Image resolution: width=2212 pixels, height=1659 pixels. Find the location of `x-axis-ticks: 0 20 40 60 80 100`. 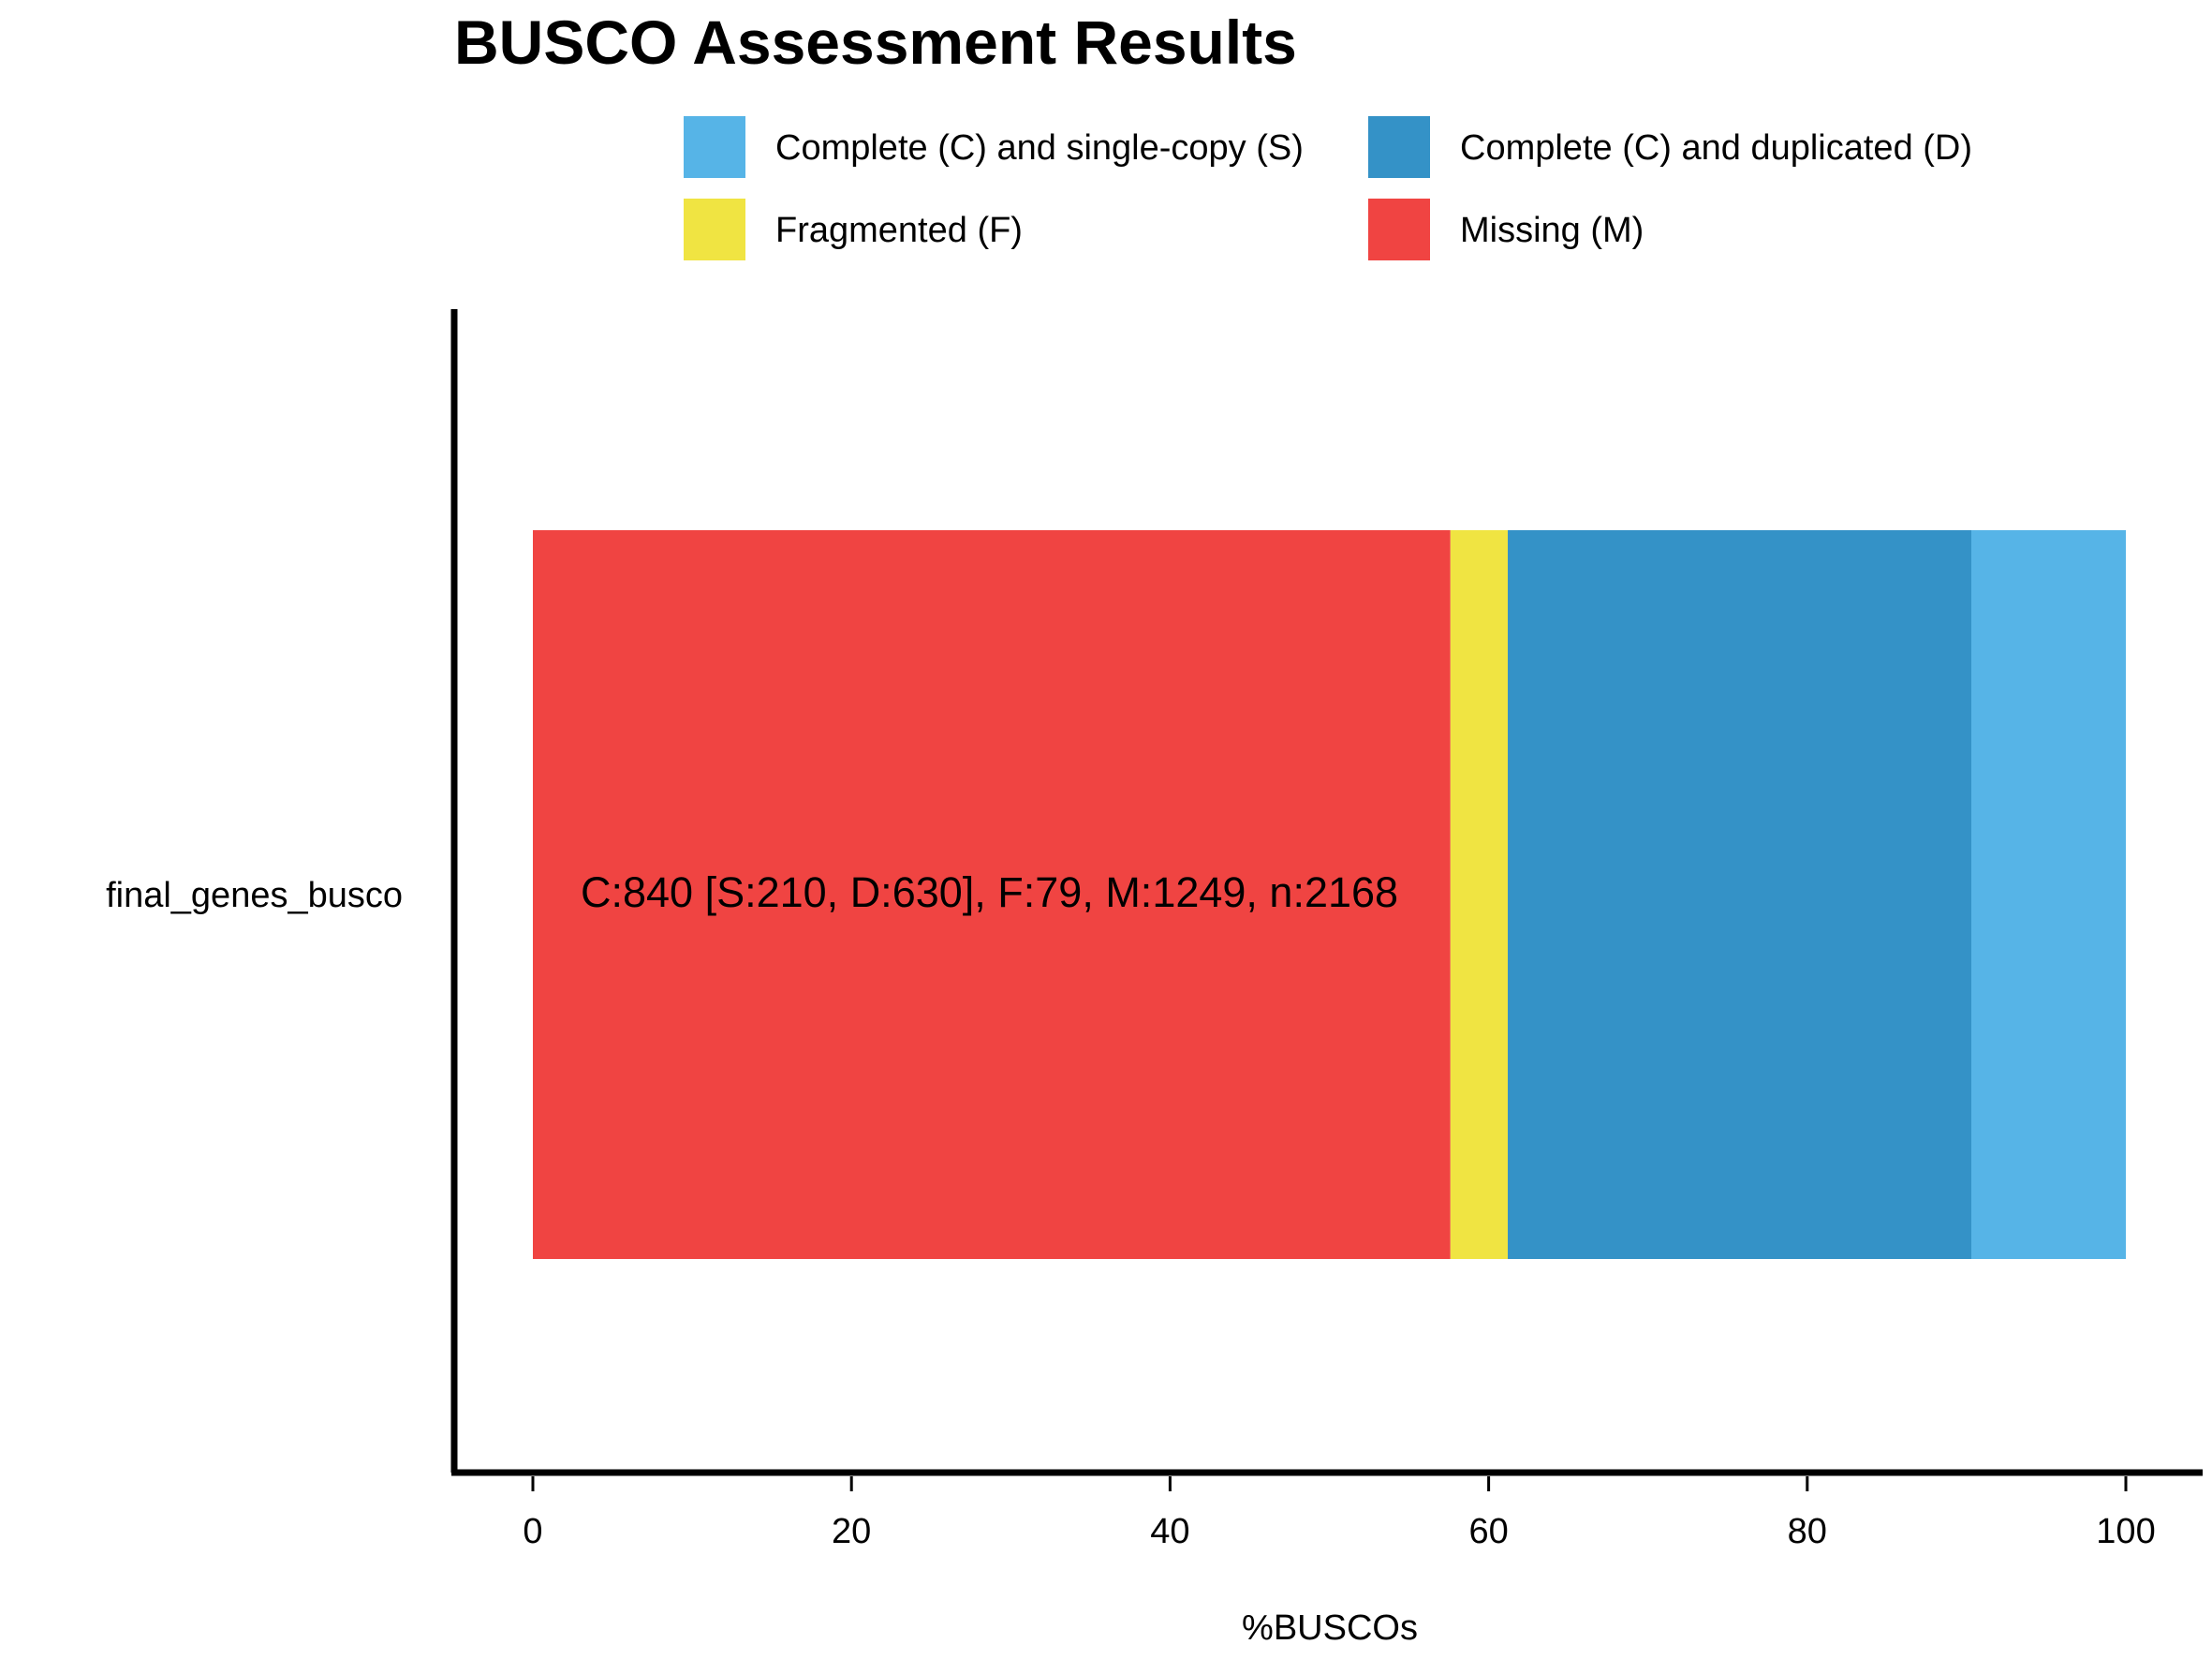

x-axis-ticks: 0 20 40 60 80 100 is located at coordinates (1339, 1514).